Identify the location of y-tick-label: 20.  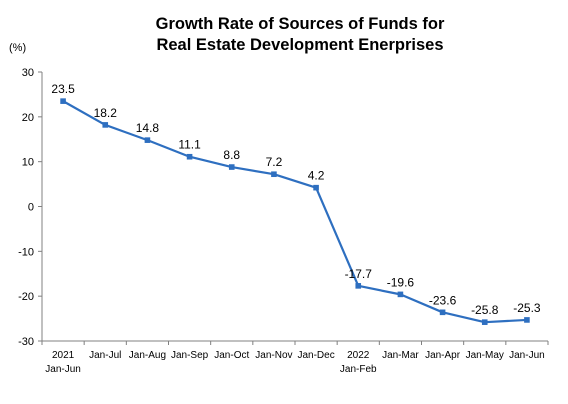
(28, 118).